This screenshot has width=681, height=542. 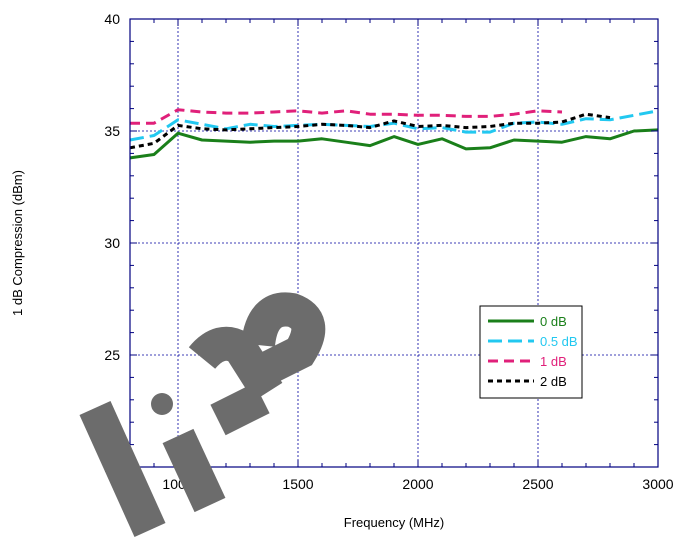 What do you see at coordinates (657, 484) in the screenshot?
I see `x-tick-label: 3000` at bounding box center [657, 484].